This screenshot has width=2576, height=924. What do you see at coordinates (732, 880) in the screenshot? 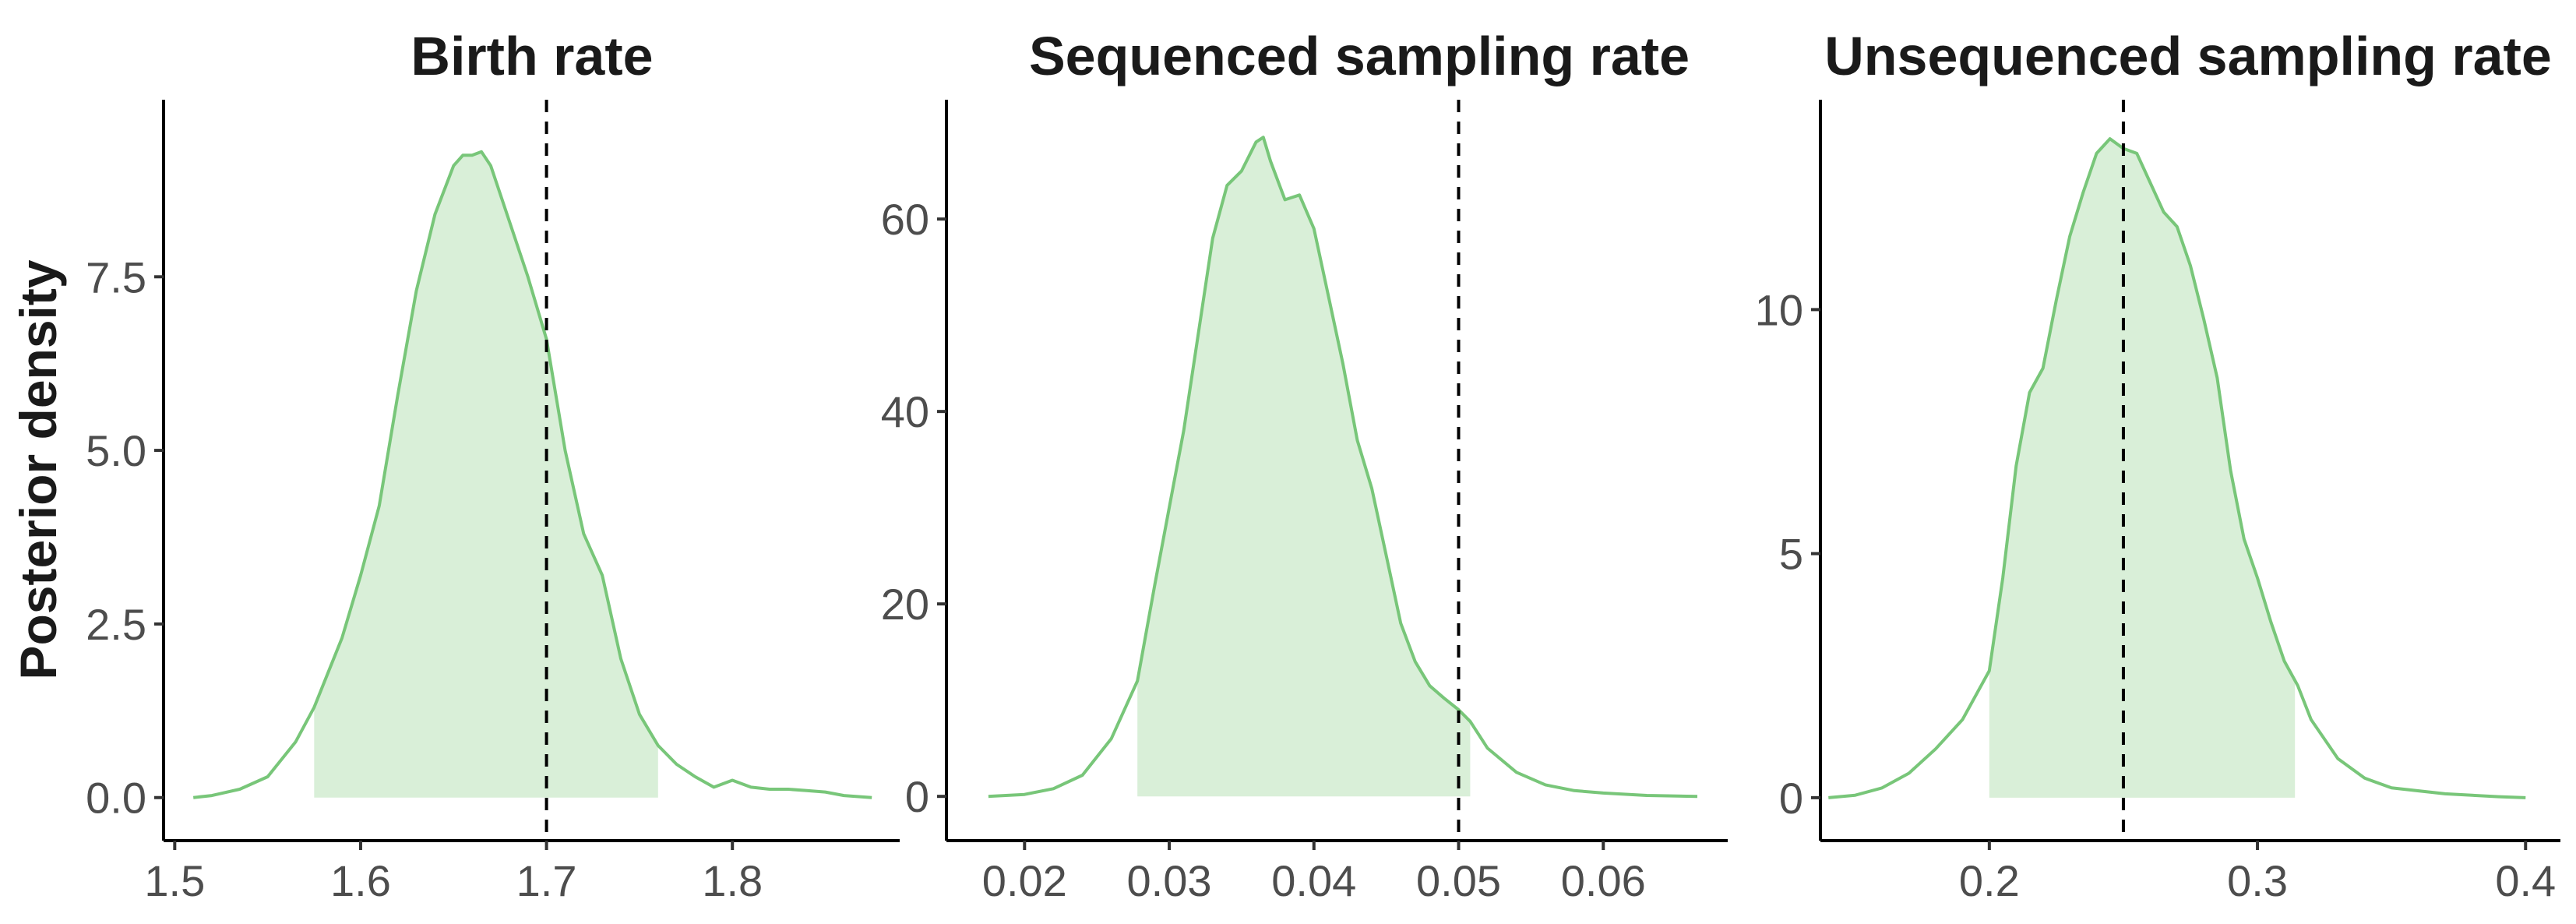
I see `x-tick-label: 1.8` at bounding box center [732, 880].